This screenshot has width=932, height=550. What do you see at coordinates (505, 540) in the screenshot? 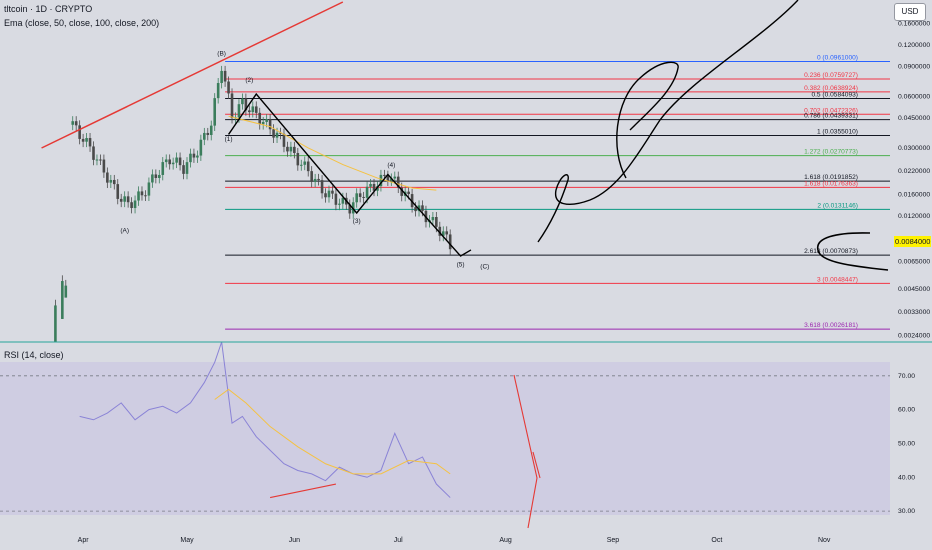
I see `time-axis-tick: Aug` at bounding box center [505, 540].